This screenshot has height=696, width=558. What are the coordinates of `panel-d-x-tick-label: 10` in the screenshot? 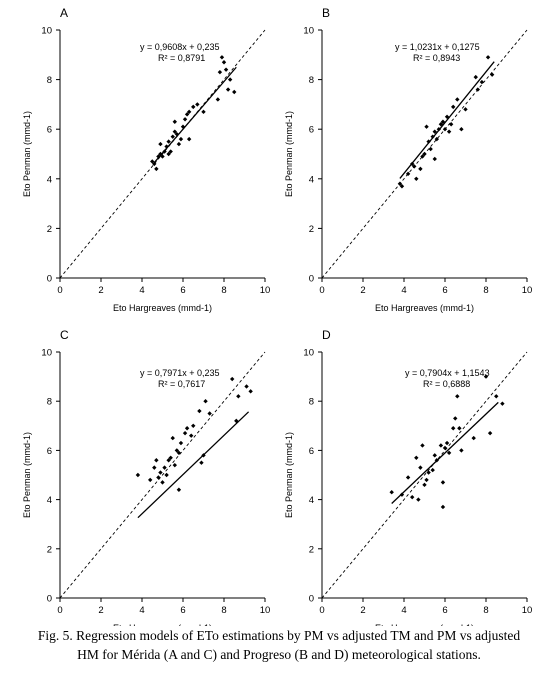 It's located at (527, 610).